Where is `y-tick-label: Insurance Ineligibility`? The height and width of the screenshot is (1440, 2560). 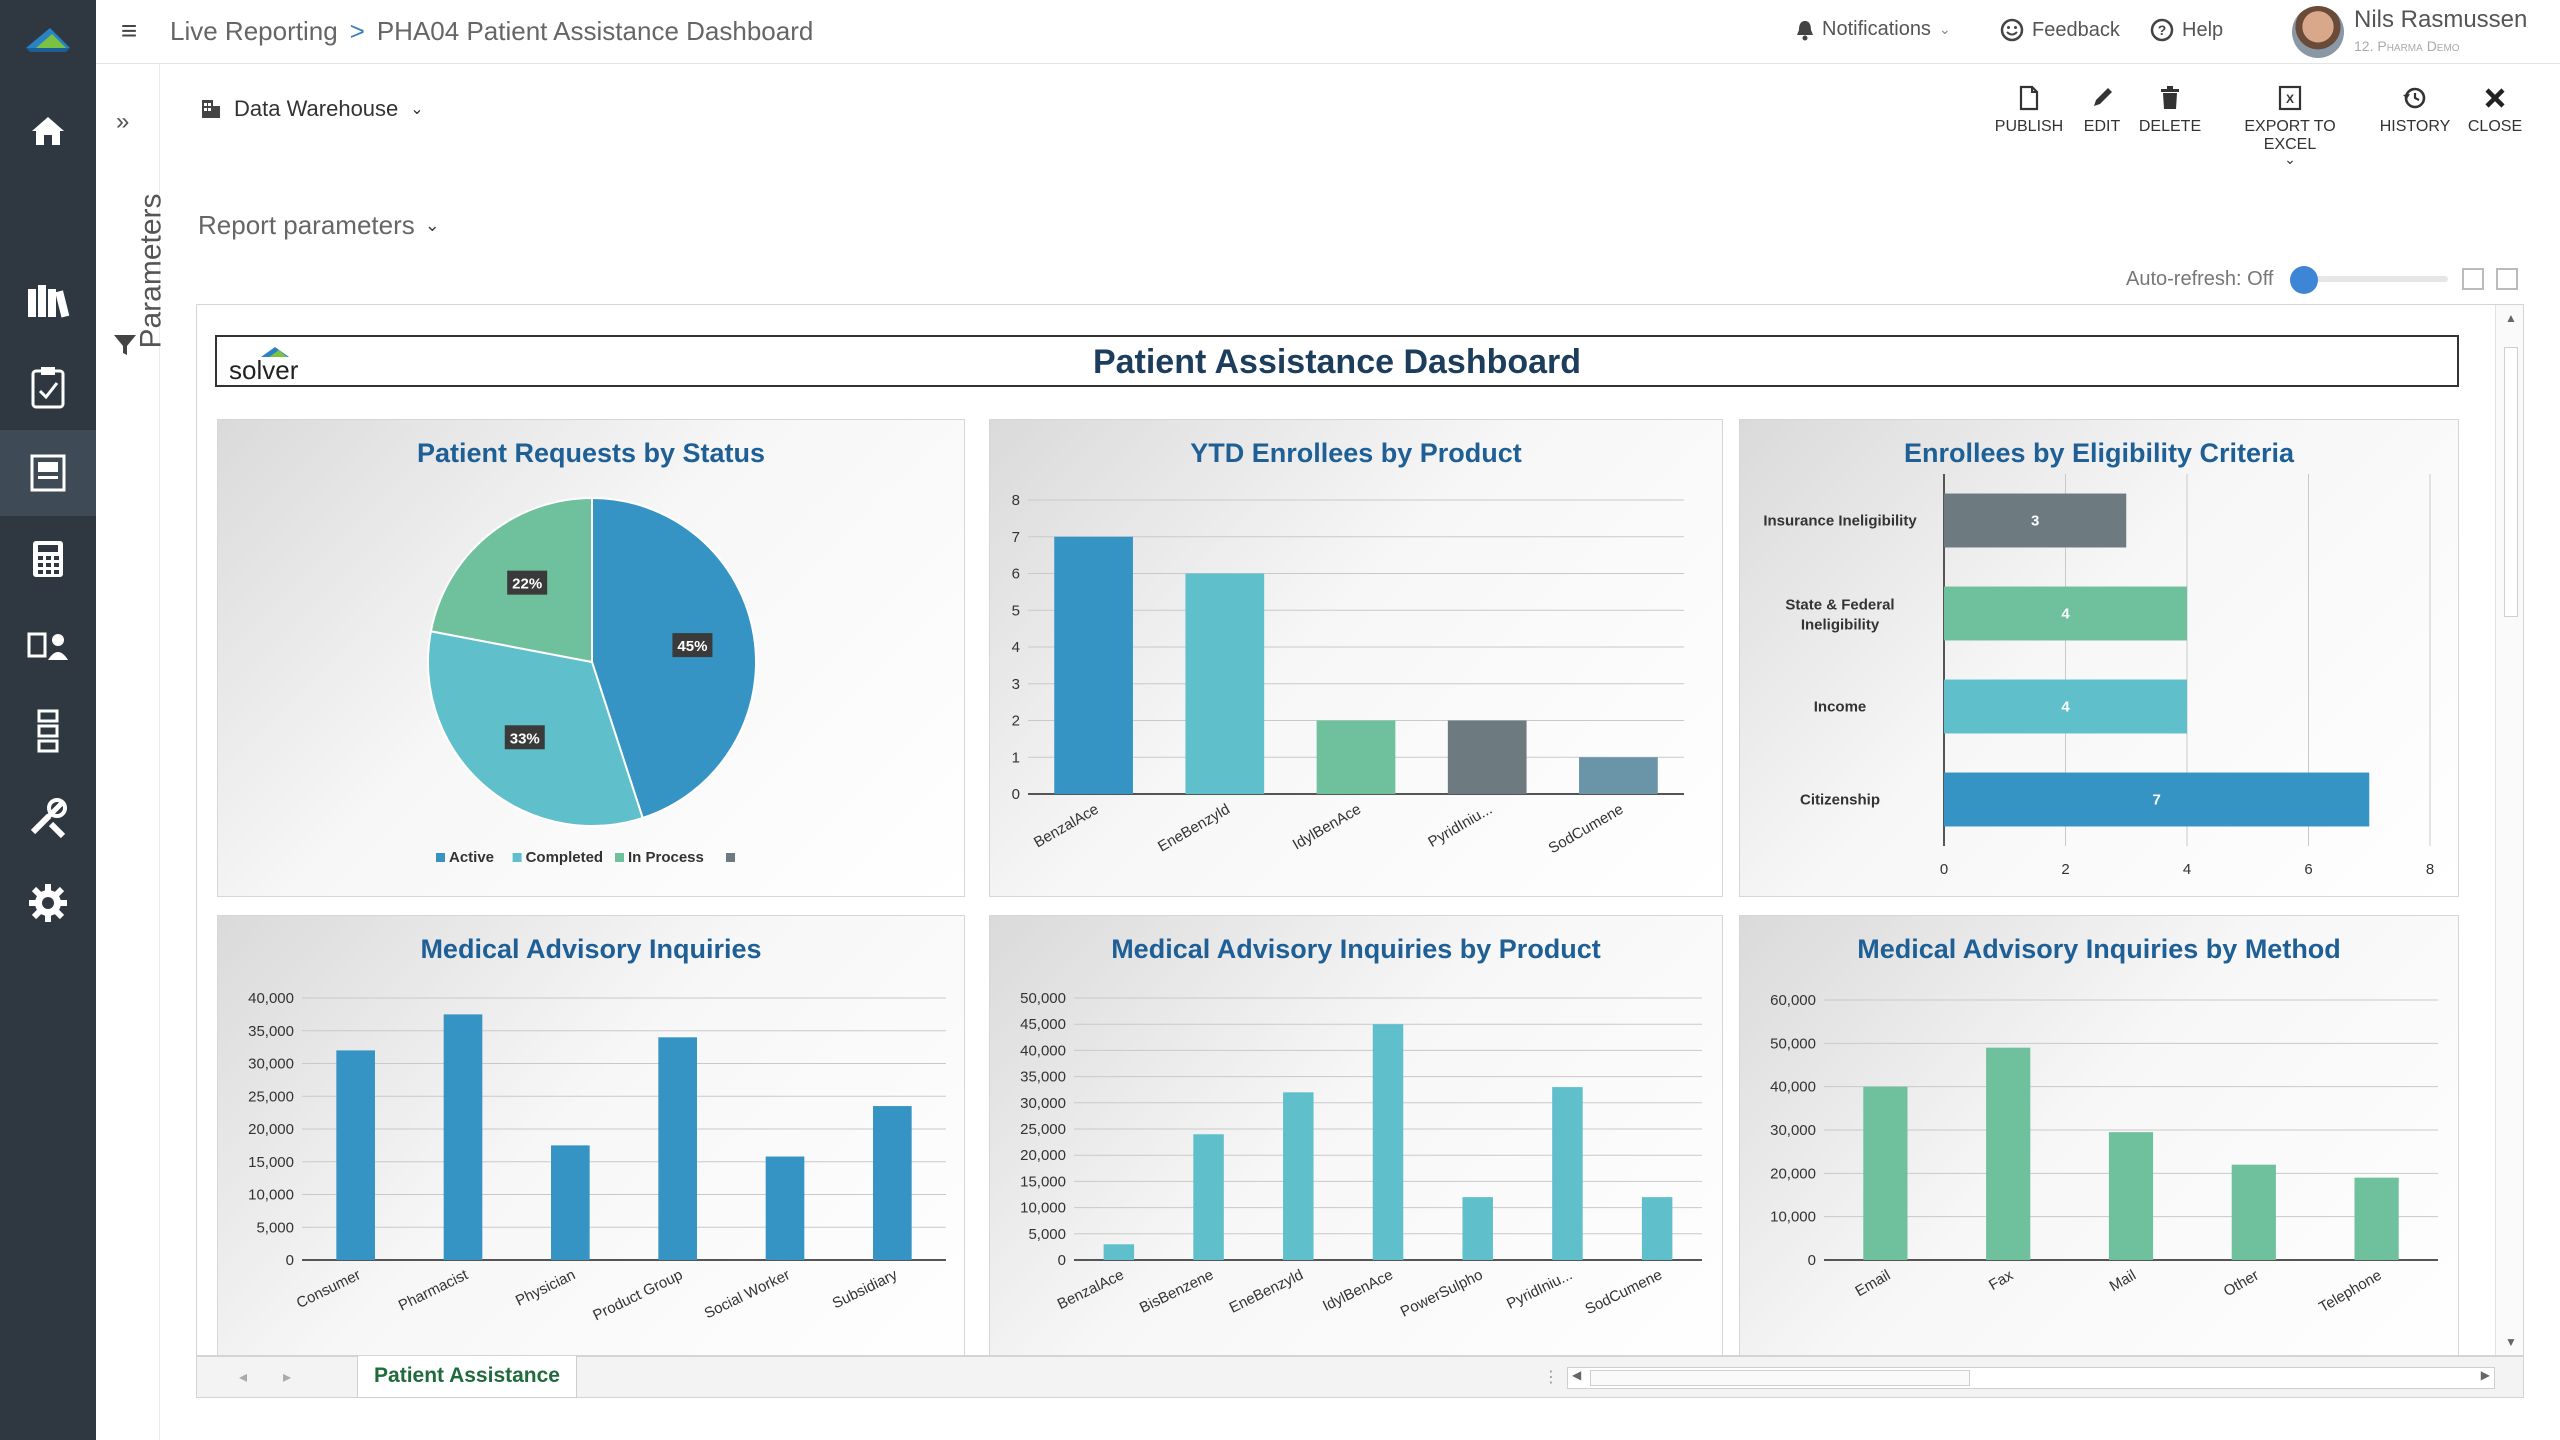
y-tick-label: Insurance Ineligibility is located at coordinates (1840, 521).